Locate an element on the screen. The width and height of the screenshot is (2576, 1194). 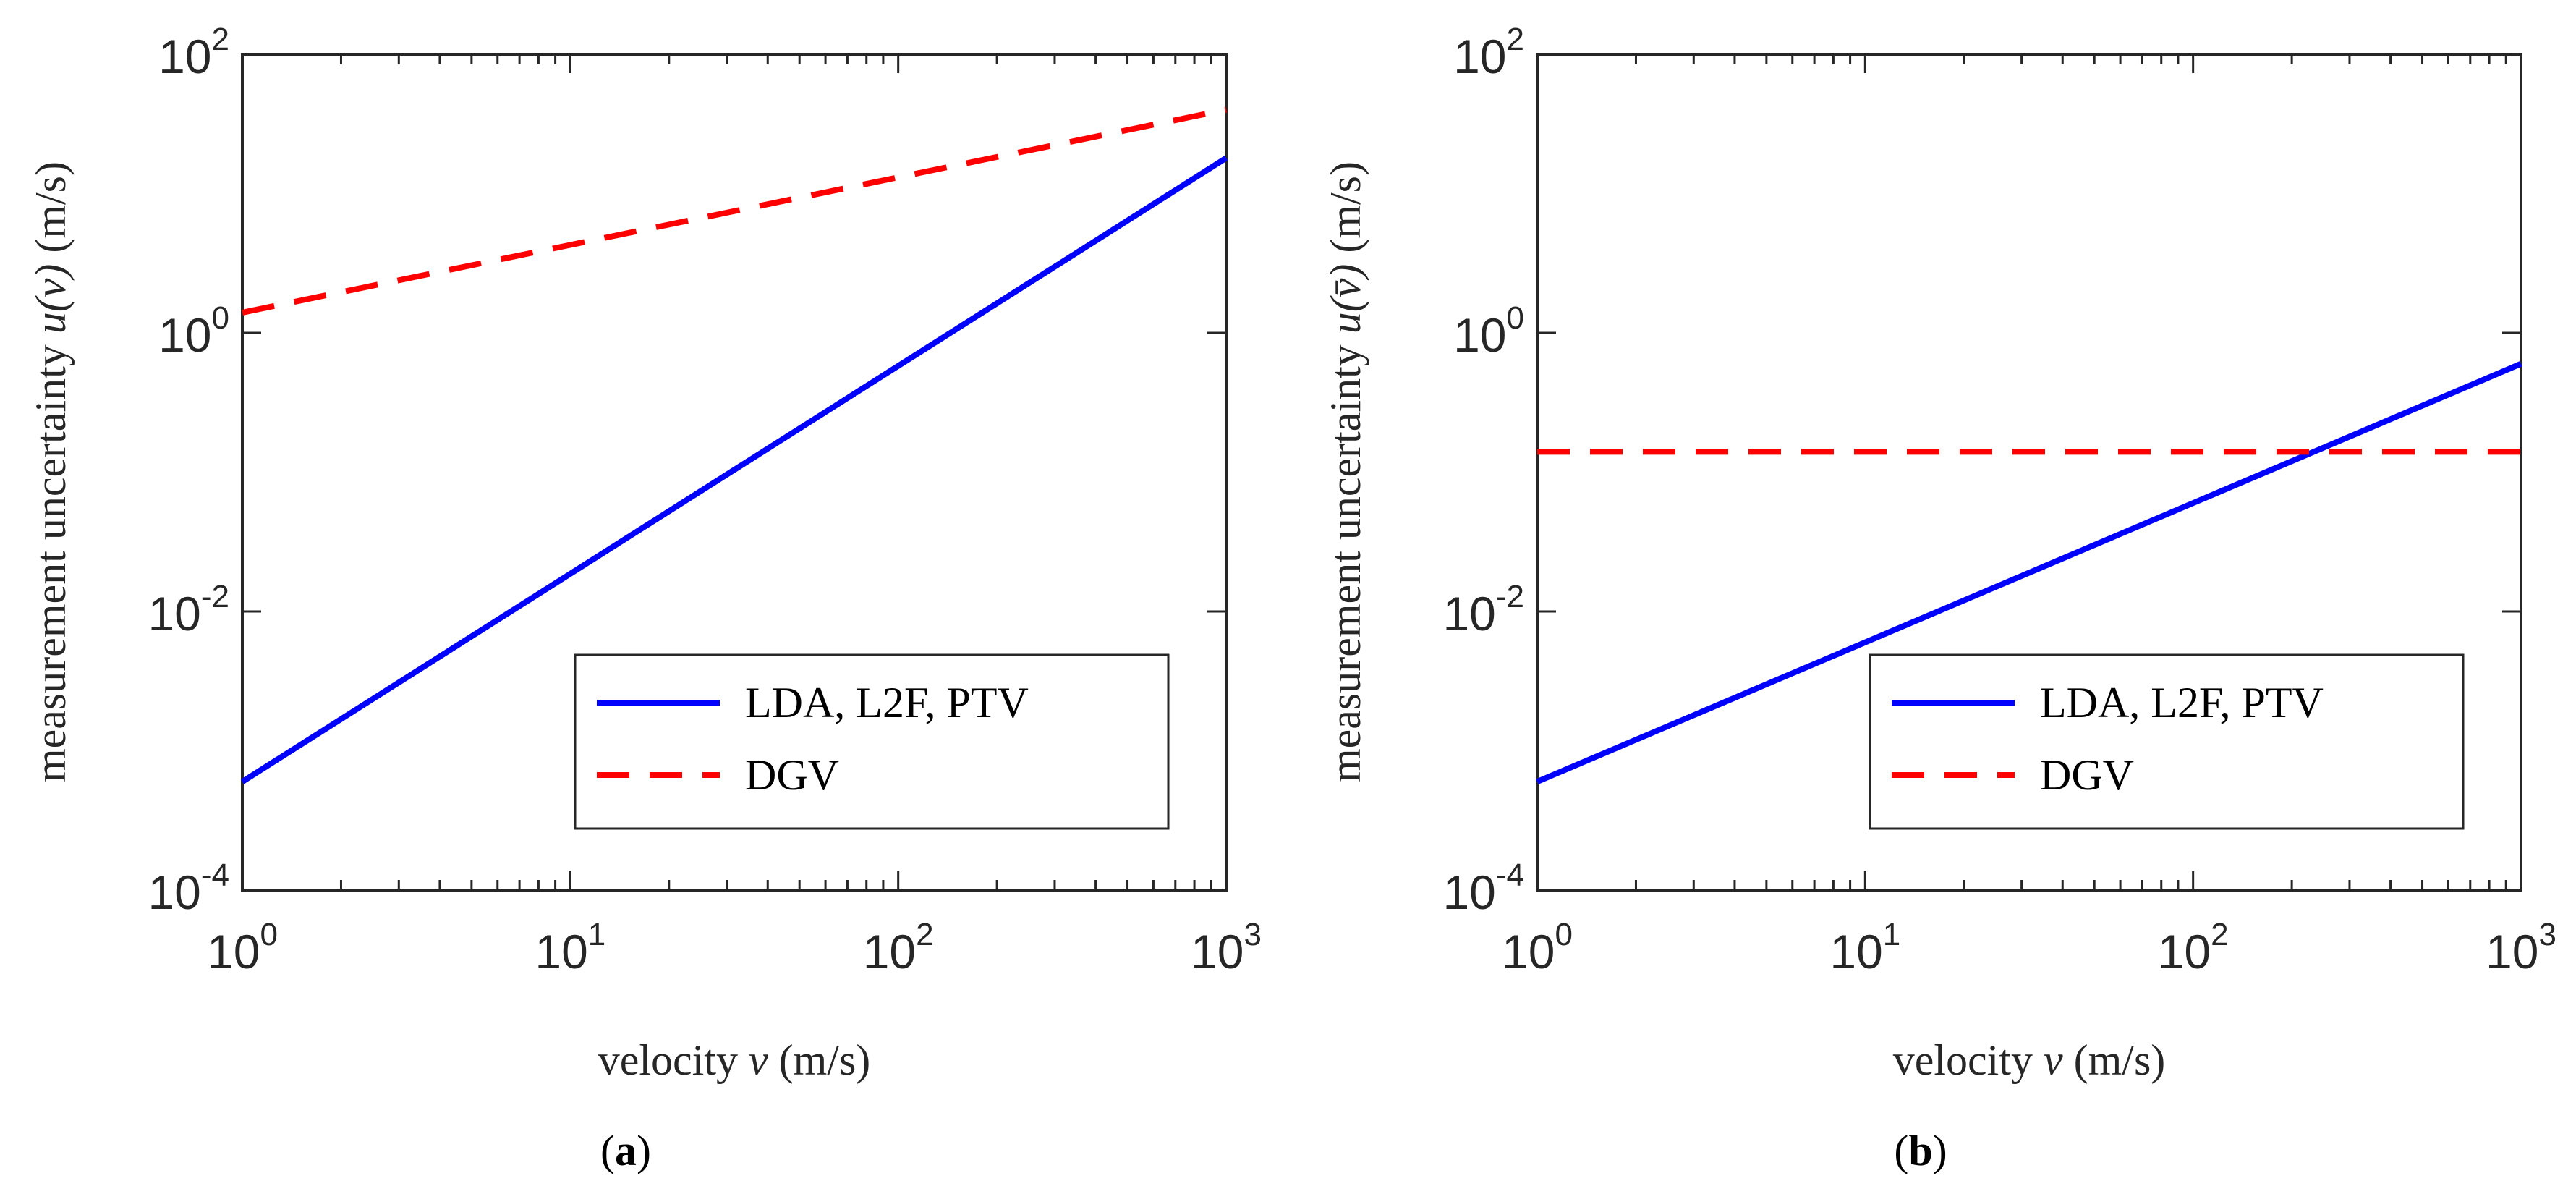
legend-label-lda-b: LDA, L2F, PTV is located at coordinates (2182, 703).